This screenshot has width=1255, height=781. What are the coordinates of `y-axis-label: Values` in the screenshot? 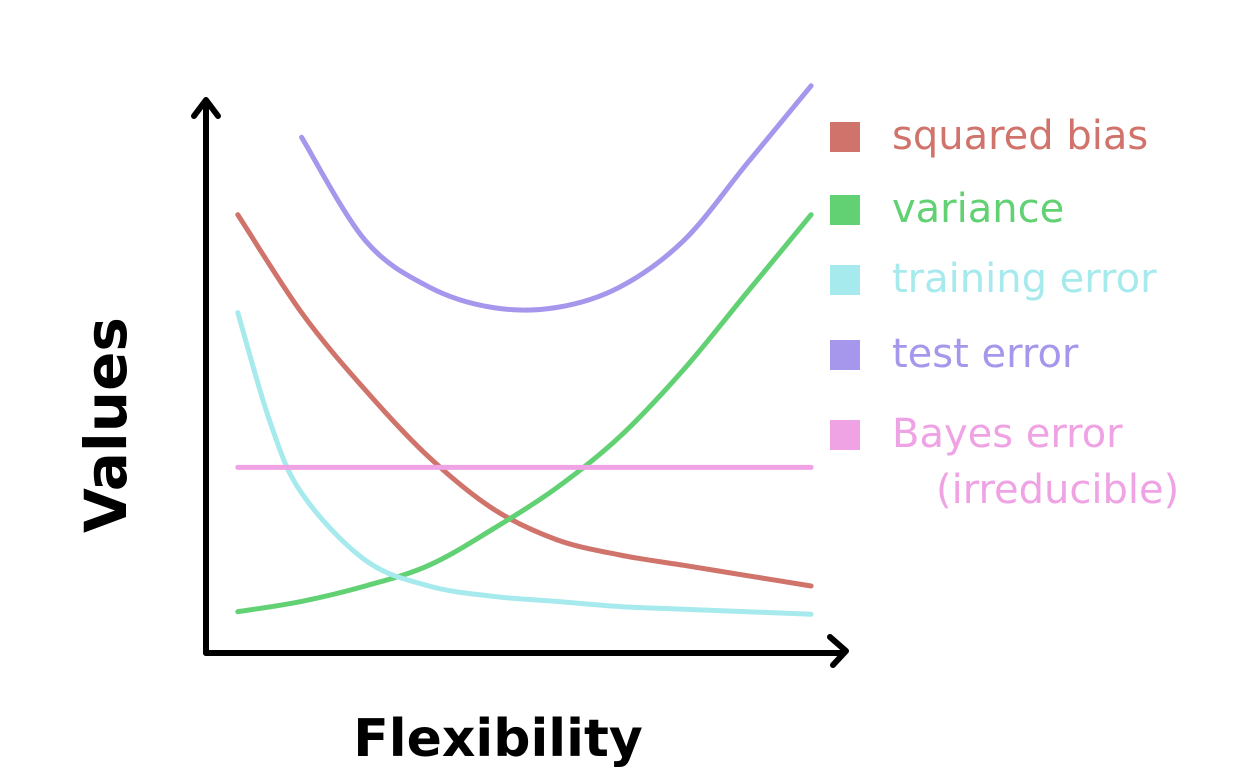 It's located at (106, 425).